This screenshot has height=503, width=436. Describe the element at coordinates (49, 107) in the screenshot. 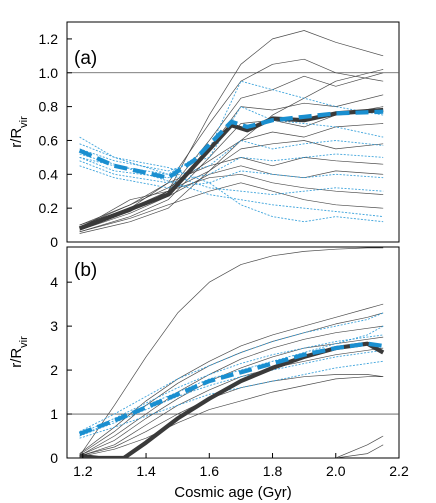

I see `panel-a-y-tick-label-4: 0.8` at that location.